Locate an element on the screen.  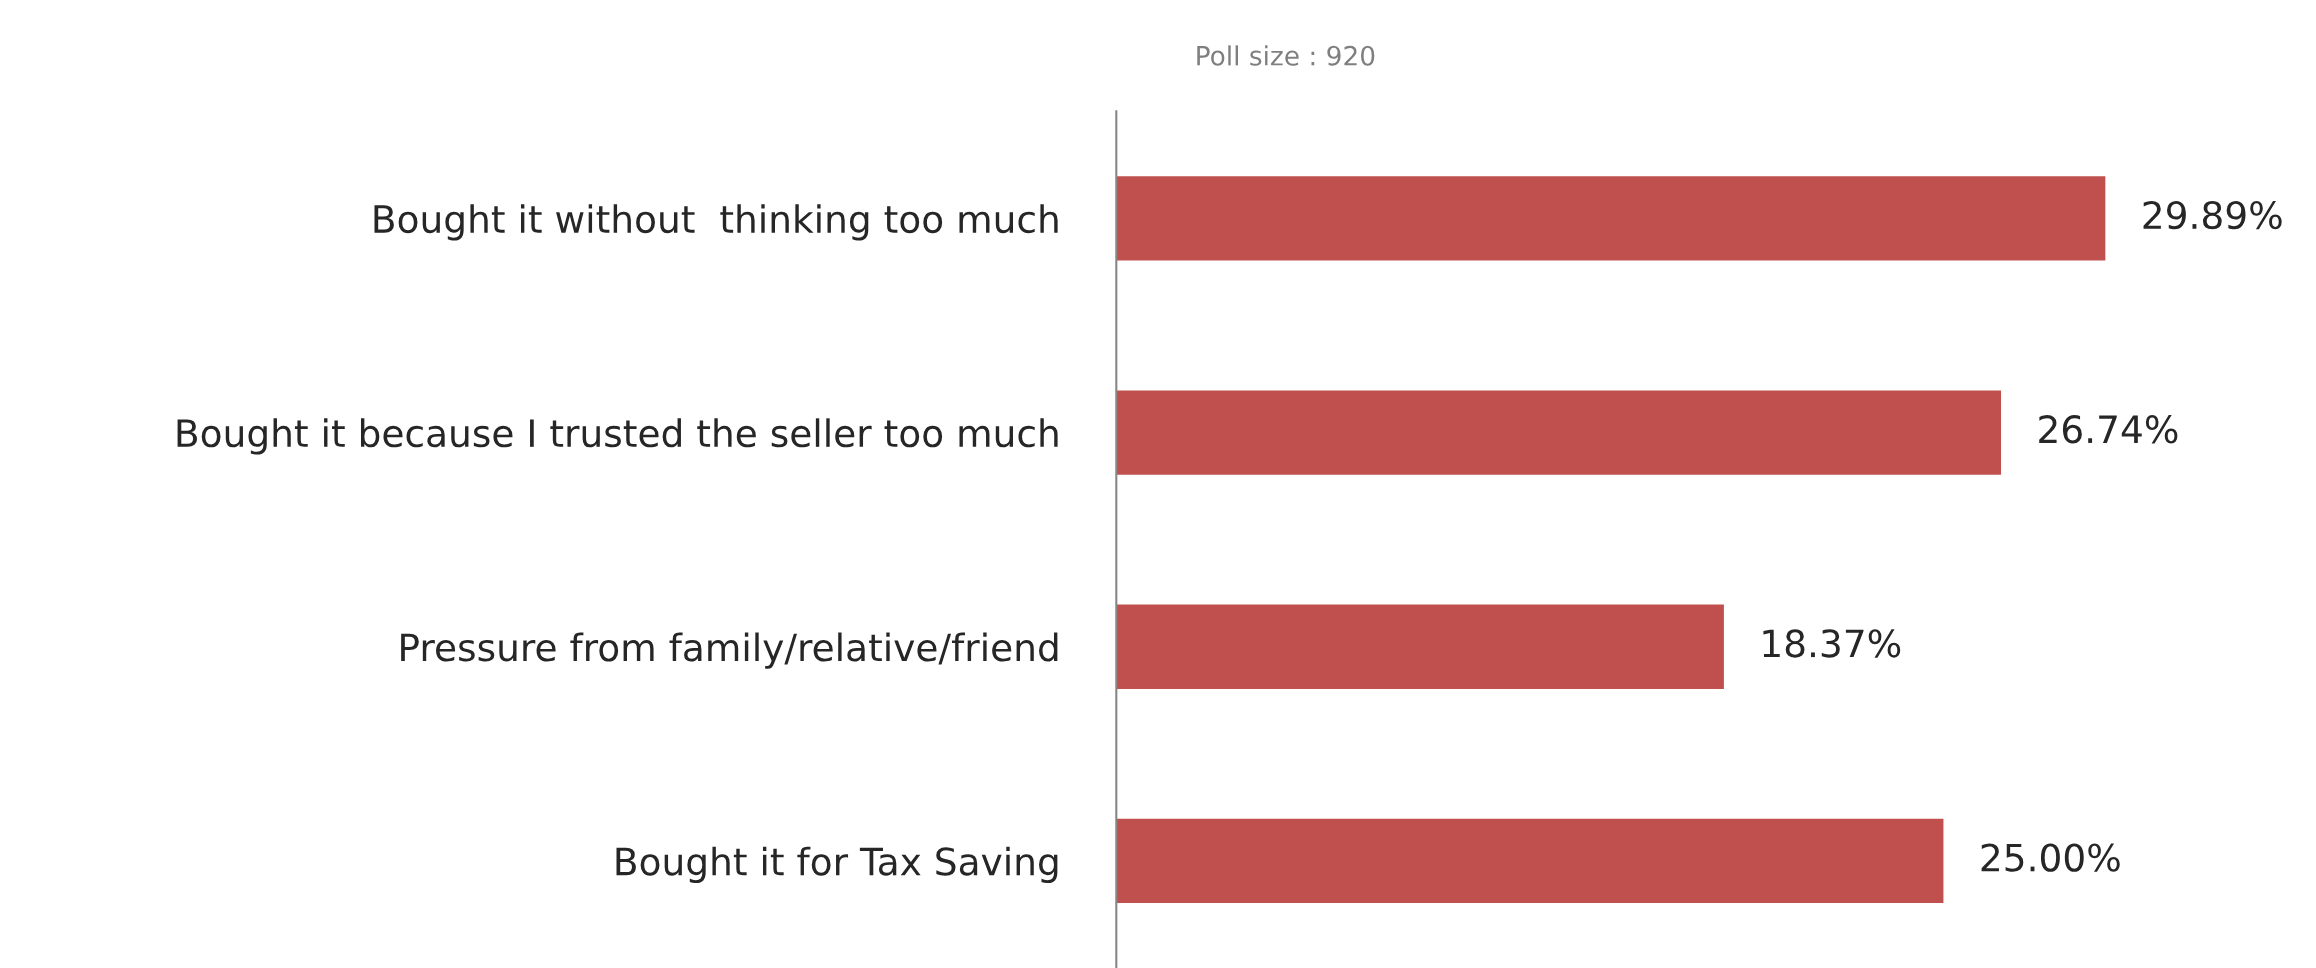
y-tick-label: Bought it without thinking too much is located at coordinates (716, 222).